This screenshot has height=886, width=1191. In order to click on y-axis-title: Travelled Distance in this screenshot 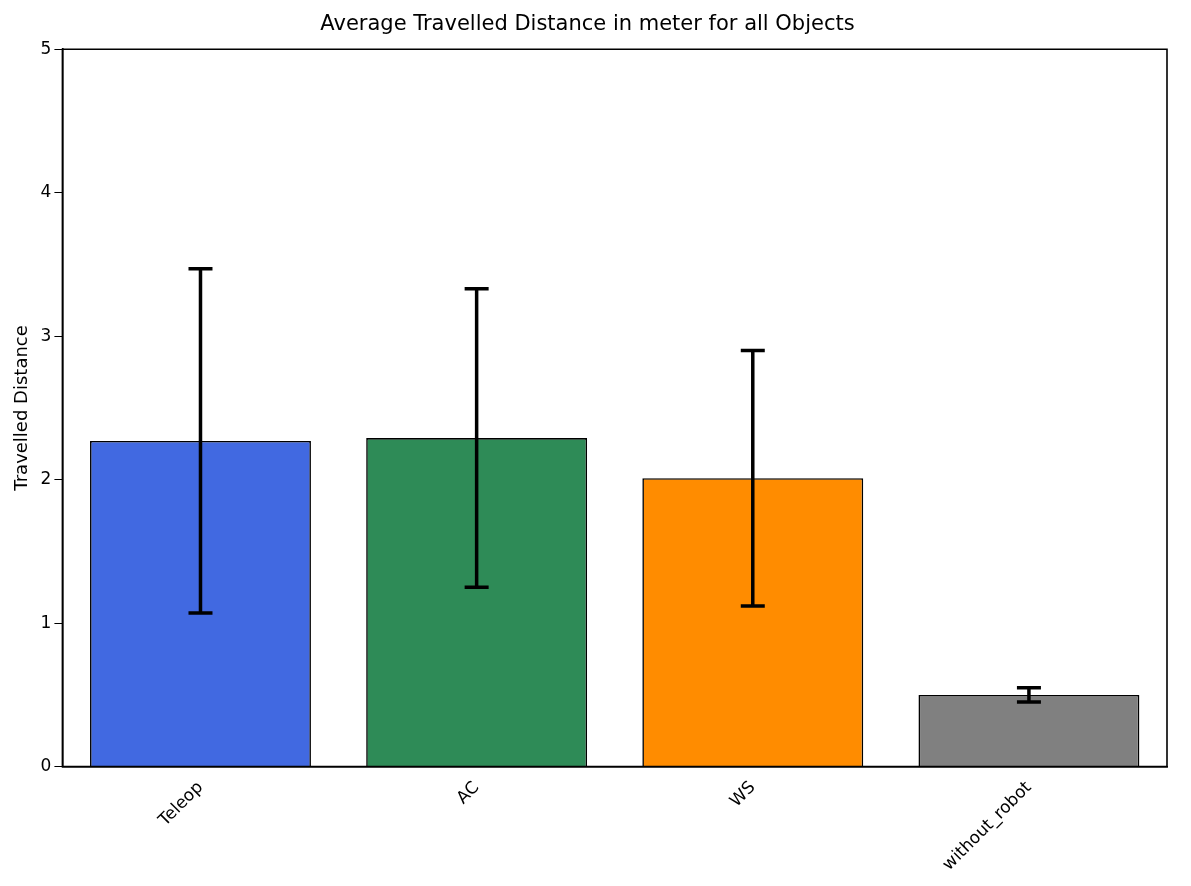, I will do `click(21, 408)`.